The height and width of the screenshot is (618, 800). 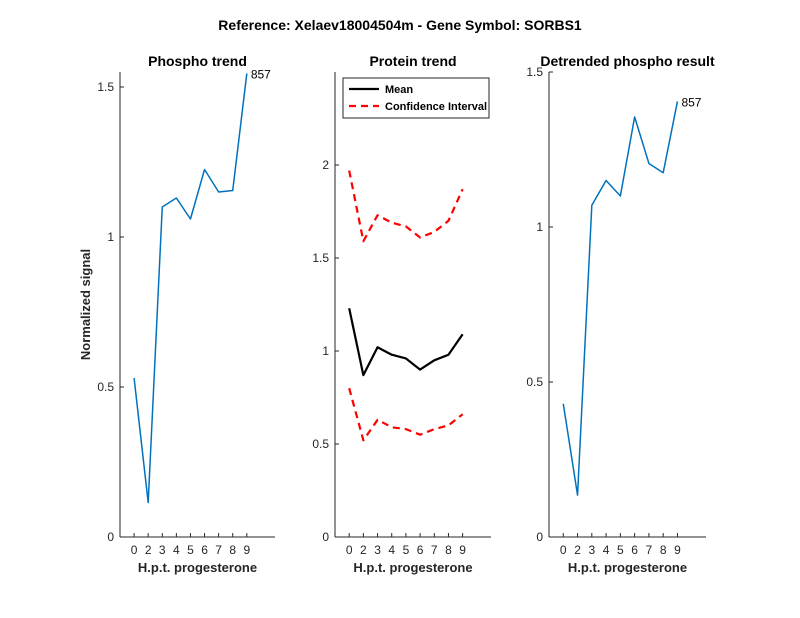 I want to click on y-axis-label: Normalized signal, so click(x=85, y=304).